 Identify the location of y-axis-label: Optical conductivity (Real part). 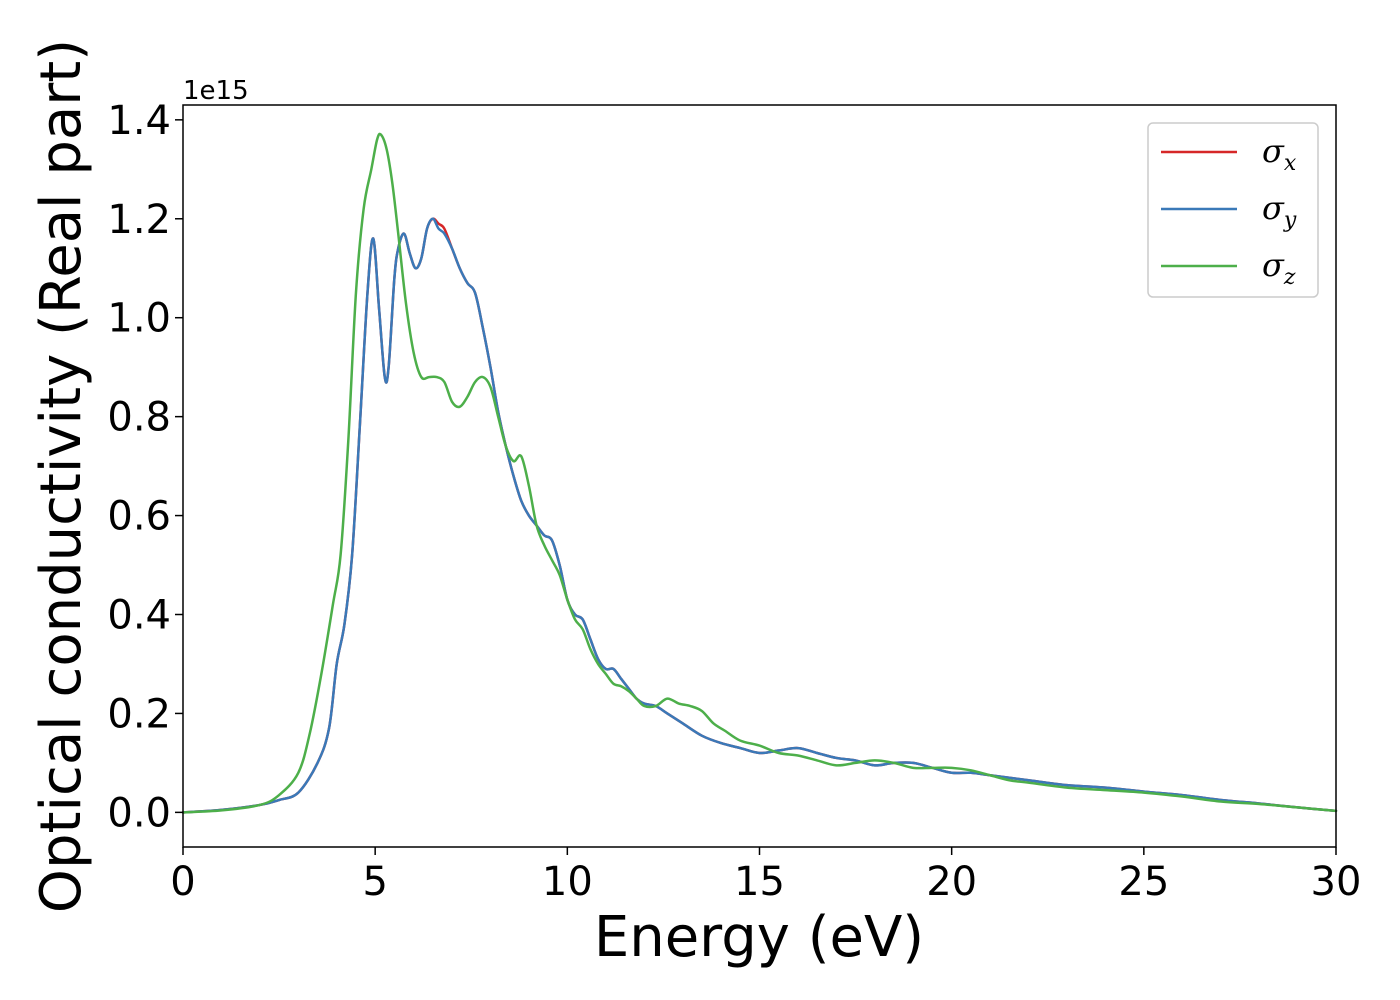
(61, 476).